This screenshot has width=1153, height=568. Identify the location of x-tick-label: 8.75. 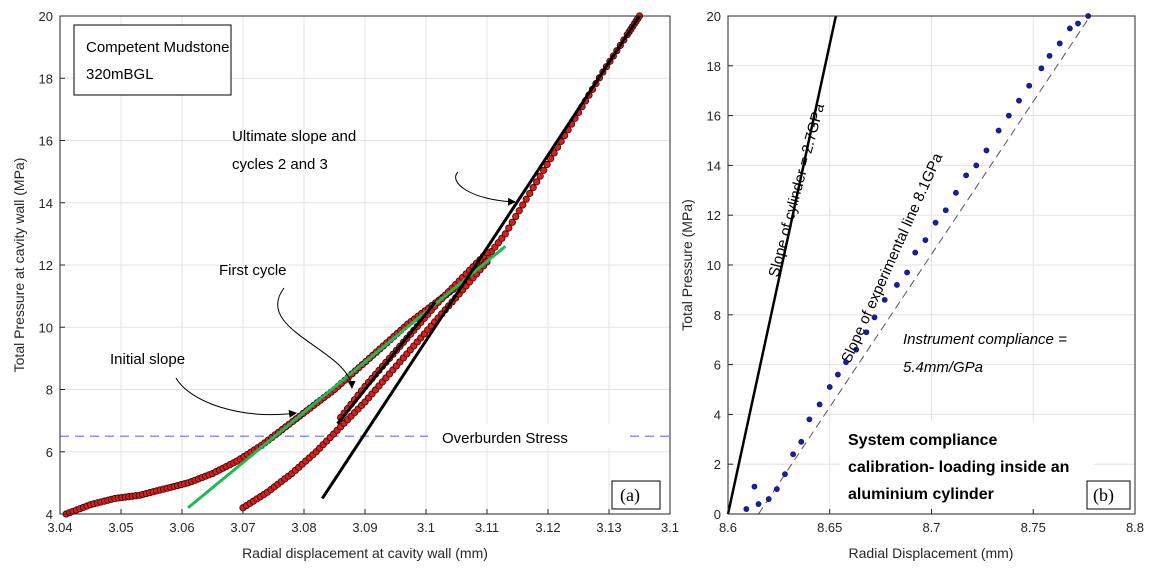
(1033, 527).